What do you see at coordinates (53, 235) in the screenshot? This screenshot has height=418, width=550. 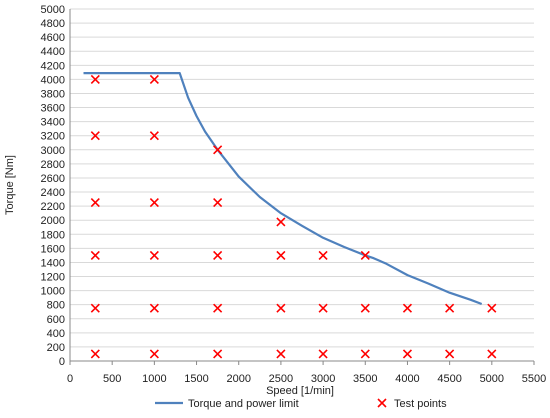 I see `y-tick-label: 1800` at bounding box center [53, 235].